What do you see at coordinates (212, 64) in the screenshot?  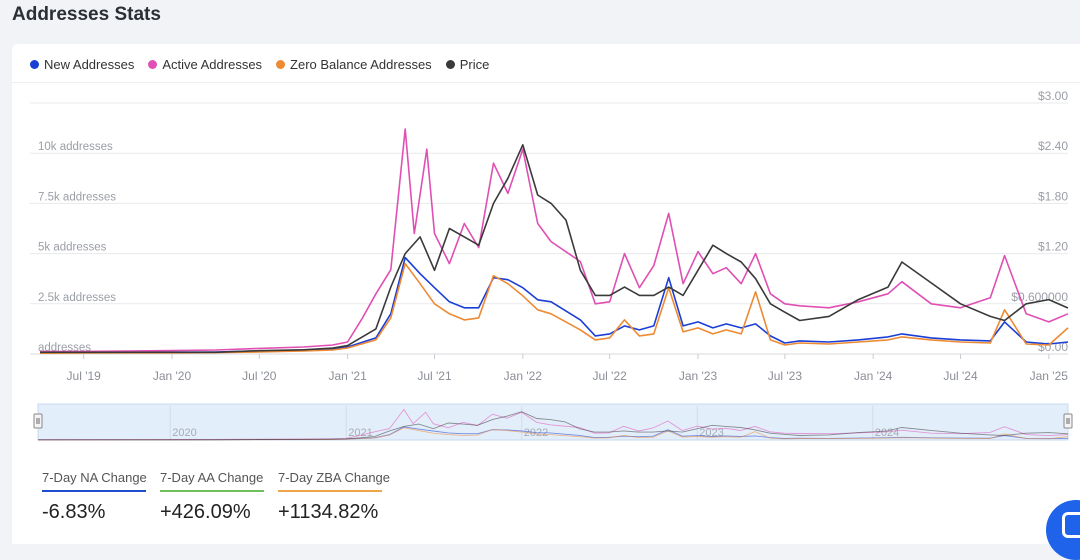 I see `legend-label: Active Addresses` at bounding box center [212, 64].